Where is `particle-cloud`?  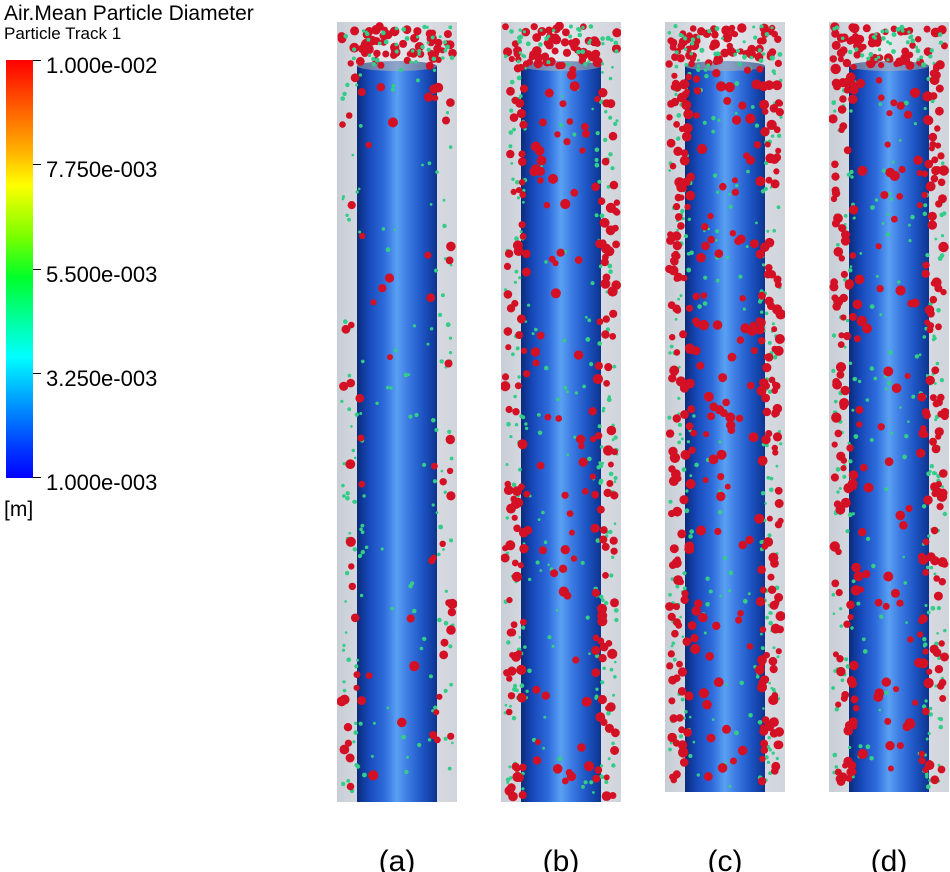 particle-cloud is located at coordinates (561, 412).